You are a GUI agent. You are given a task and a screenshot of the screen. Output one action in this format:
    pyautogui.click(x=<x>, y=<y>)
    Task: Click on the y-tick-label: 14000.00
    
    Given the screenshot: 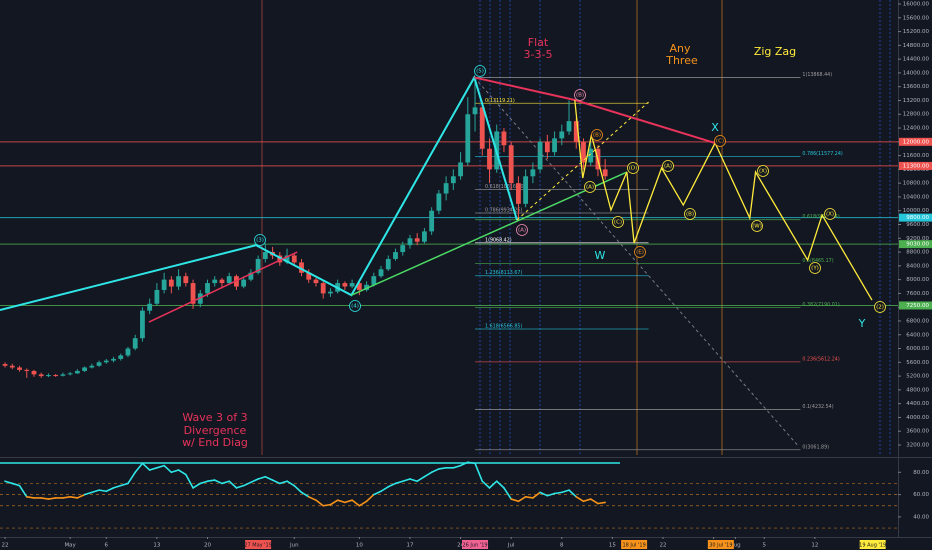 What is the action you would take?
    pyautogui.click(x=916, y=73)
    